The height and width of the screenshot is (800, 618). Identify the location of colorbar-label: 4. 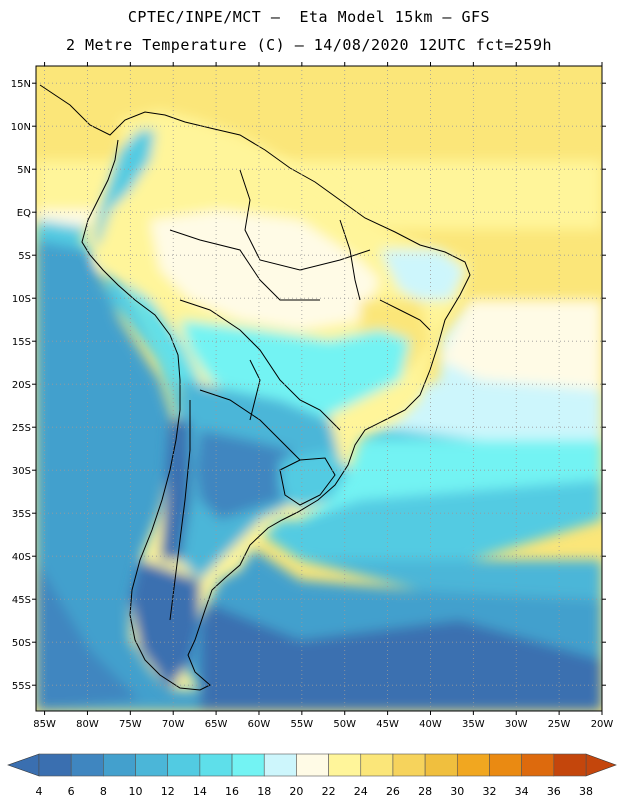
(39, 791).